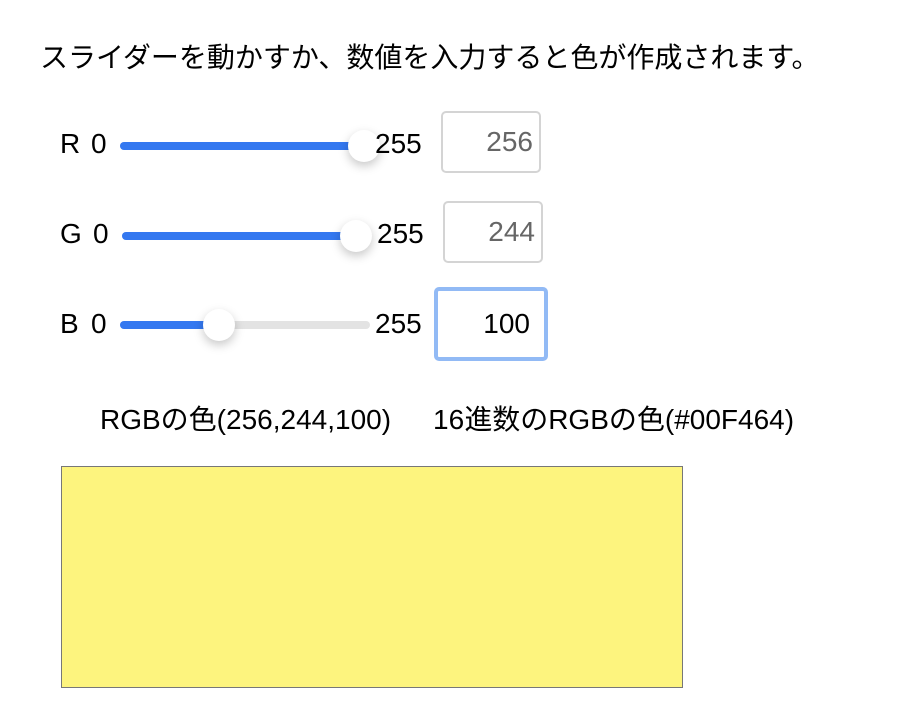 This screenshot has width=924, height=718. I want to click on r-min-label: 0, so click(99, 143).